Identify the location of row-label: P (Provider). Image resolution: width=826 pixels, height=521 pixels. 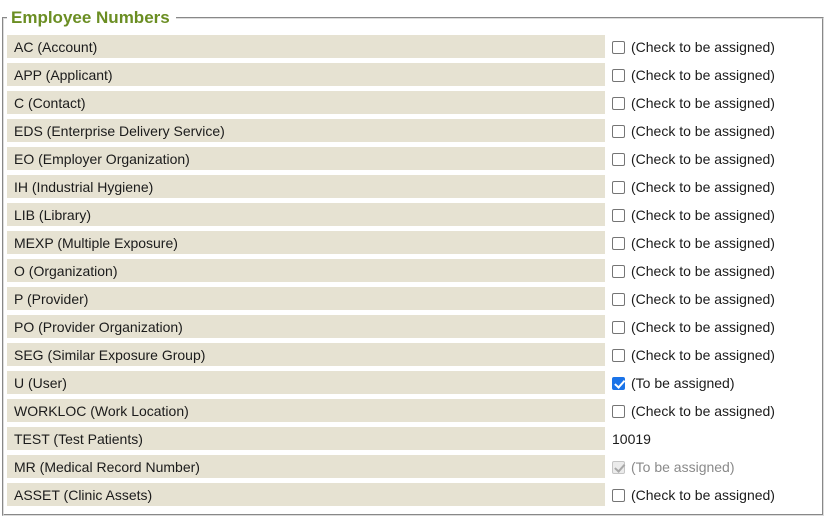
(306, 298).